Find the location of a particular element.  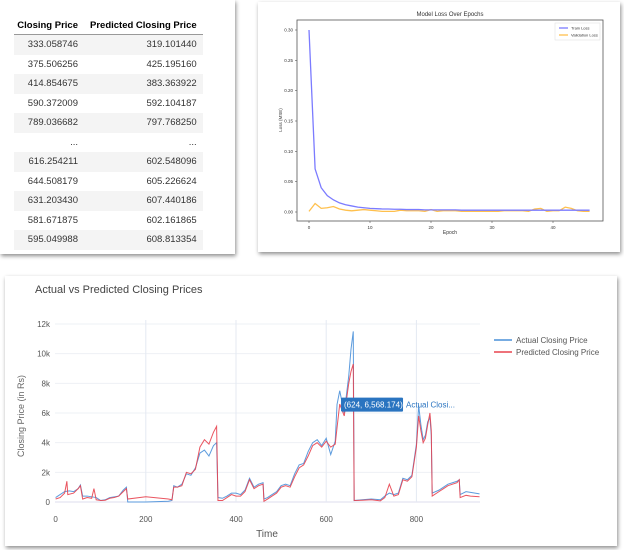

price-ytick-label: 8k is located at coordinates (46, 383).